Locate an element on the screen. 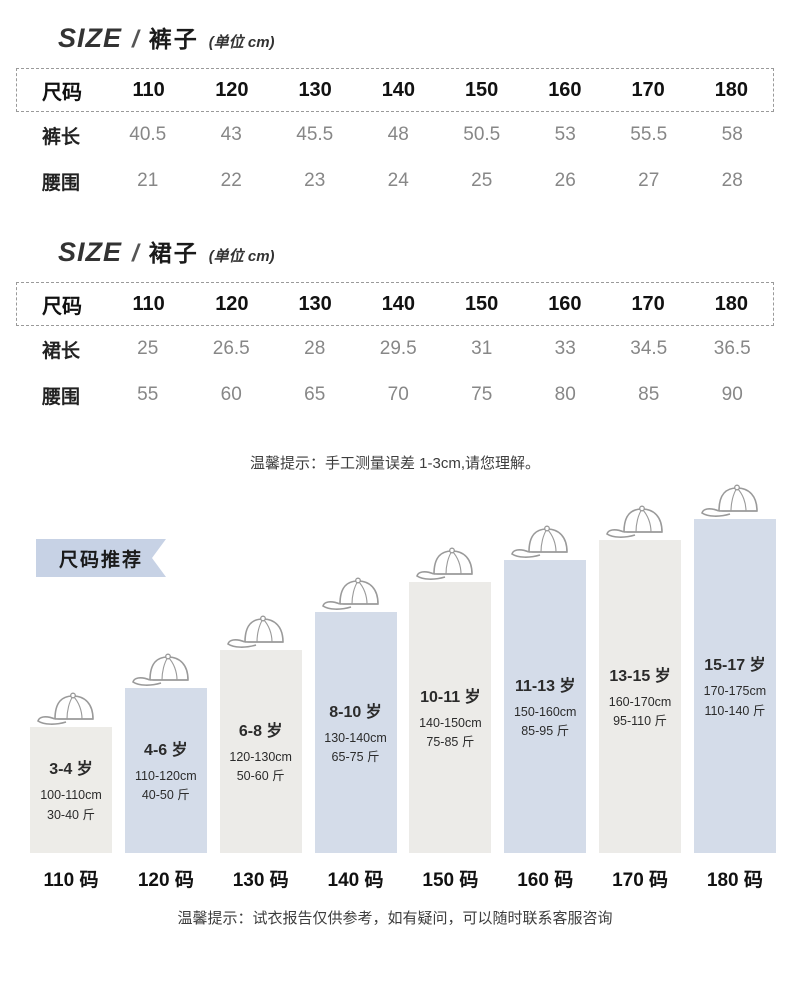 The width and height of the screenshot is (790, 982). recommendation-bar: 6-8 岁 120-130cm 50-60 斤 is located at coordinates (260, 751).